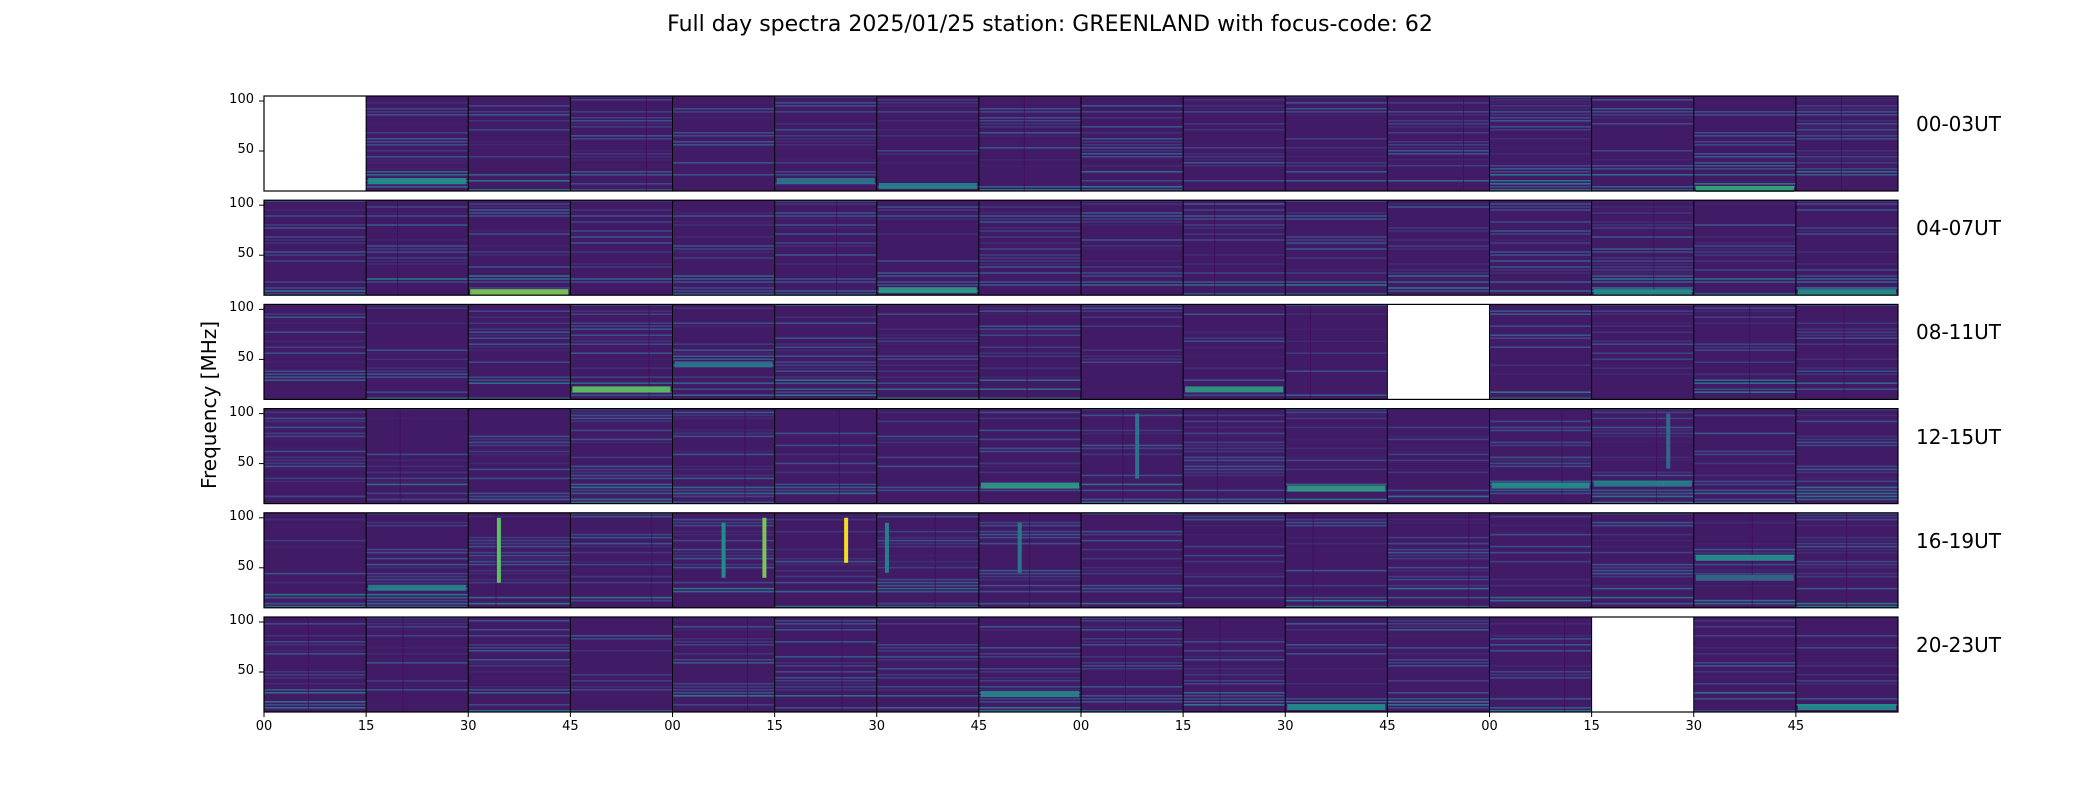 Image resolution: width=2100 pixels, height=800 pixels. I want to click on row-label: 00-03UT, so click(1958, 124).